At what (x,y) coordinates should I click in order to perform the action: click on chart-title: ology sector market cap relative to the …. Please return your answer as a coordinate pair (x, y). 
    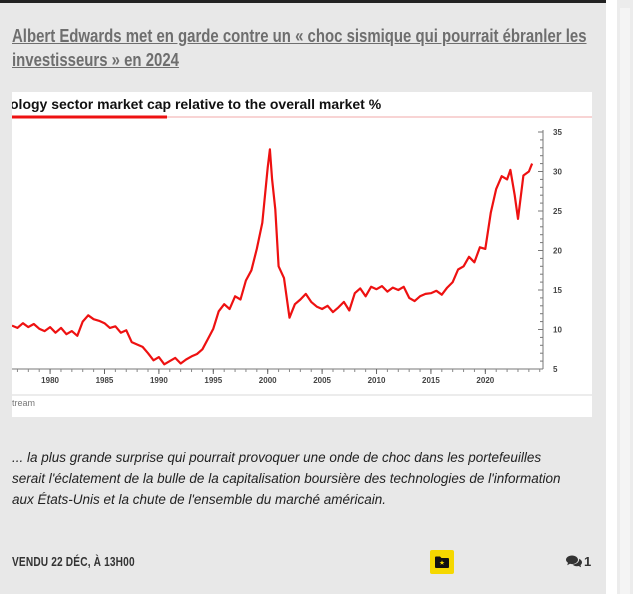
    Looking at the image, I should click on (197, 104).